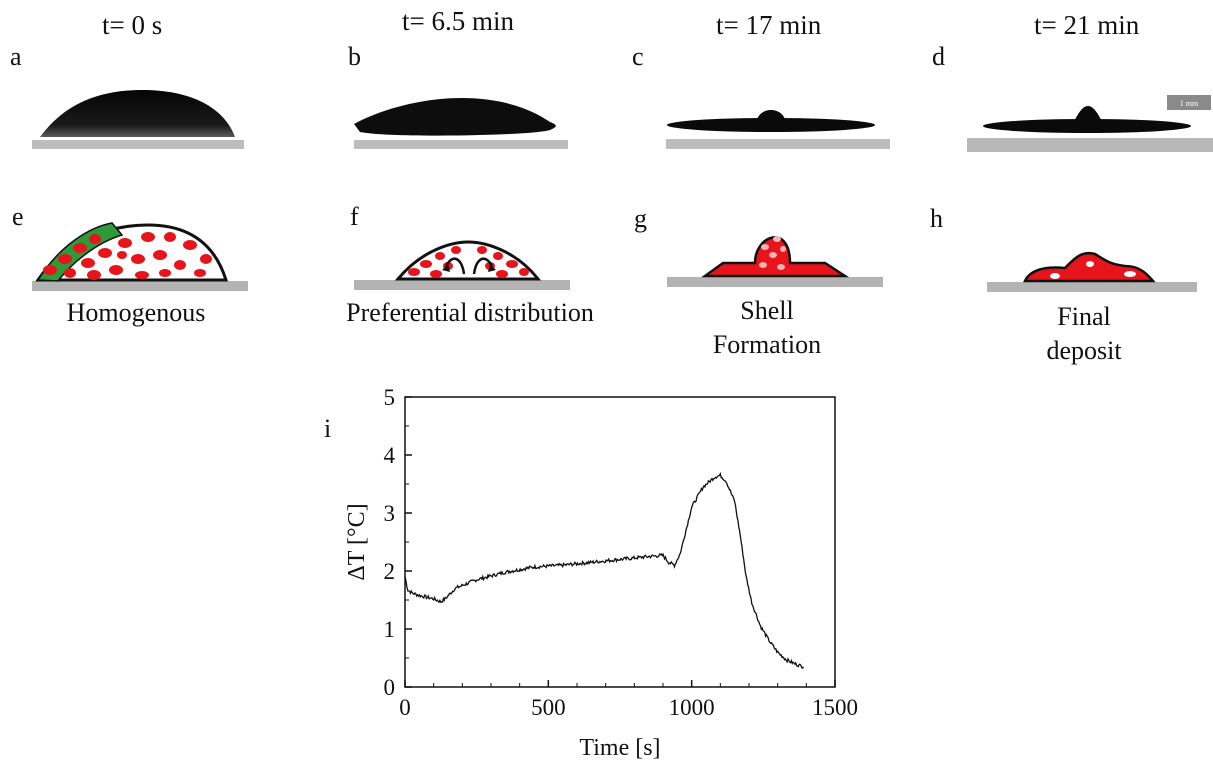  I want to click on x-tick-label: 0, so click(405, 707).